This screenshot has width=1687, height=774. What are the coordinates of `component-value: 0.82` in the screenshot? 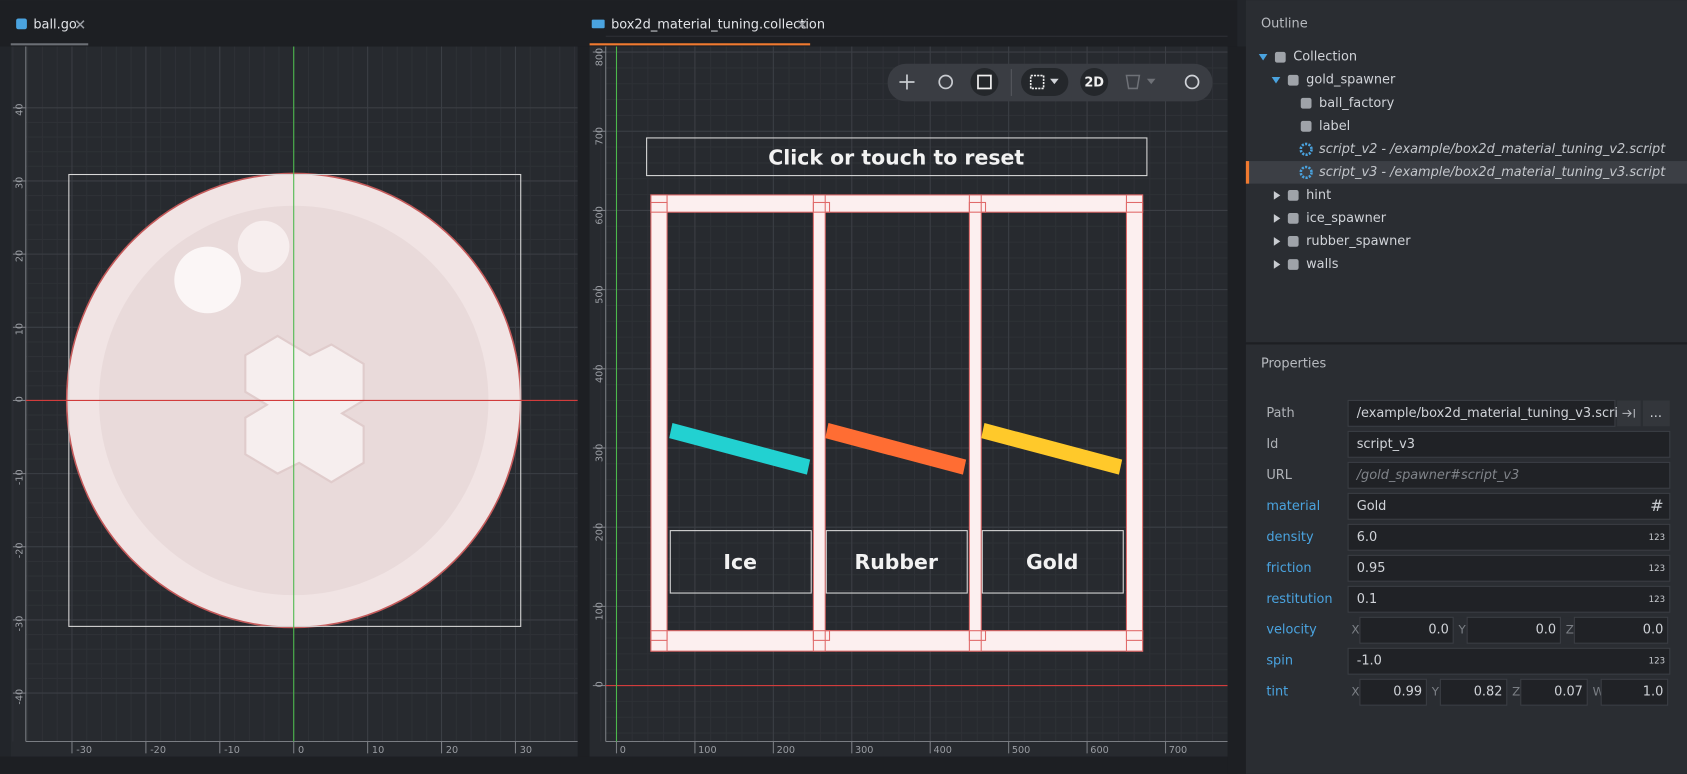 It's located at (1488, 692).